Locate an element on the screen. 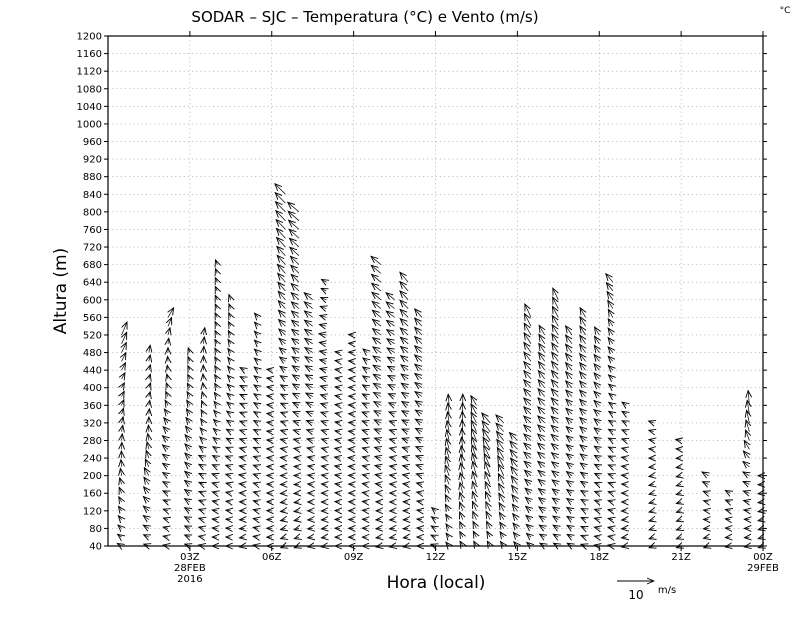 This screenshot has height=618, width=800. y-tick-label: 120 is located at coordinates (92, 511).